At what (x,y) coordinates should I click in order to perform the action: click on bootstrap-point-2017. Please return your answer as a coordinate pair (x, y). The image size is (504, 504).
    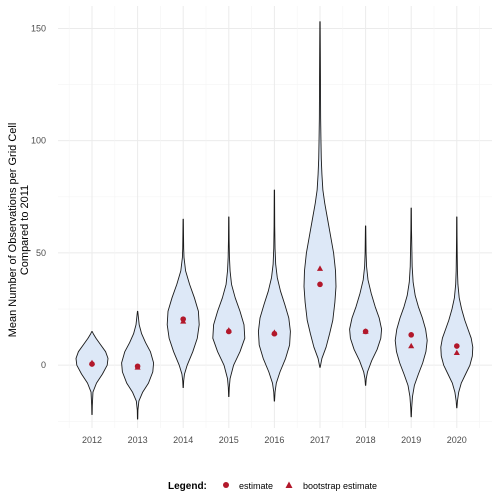
    Looking at the image, I should click on (320, 268).